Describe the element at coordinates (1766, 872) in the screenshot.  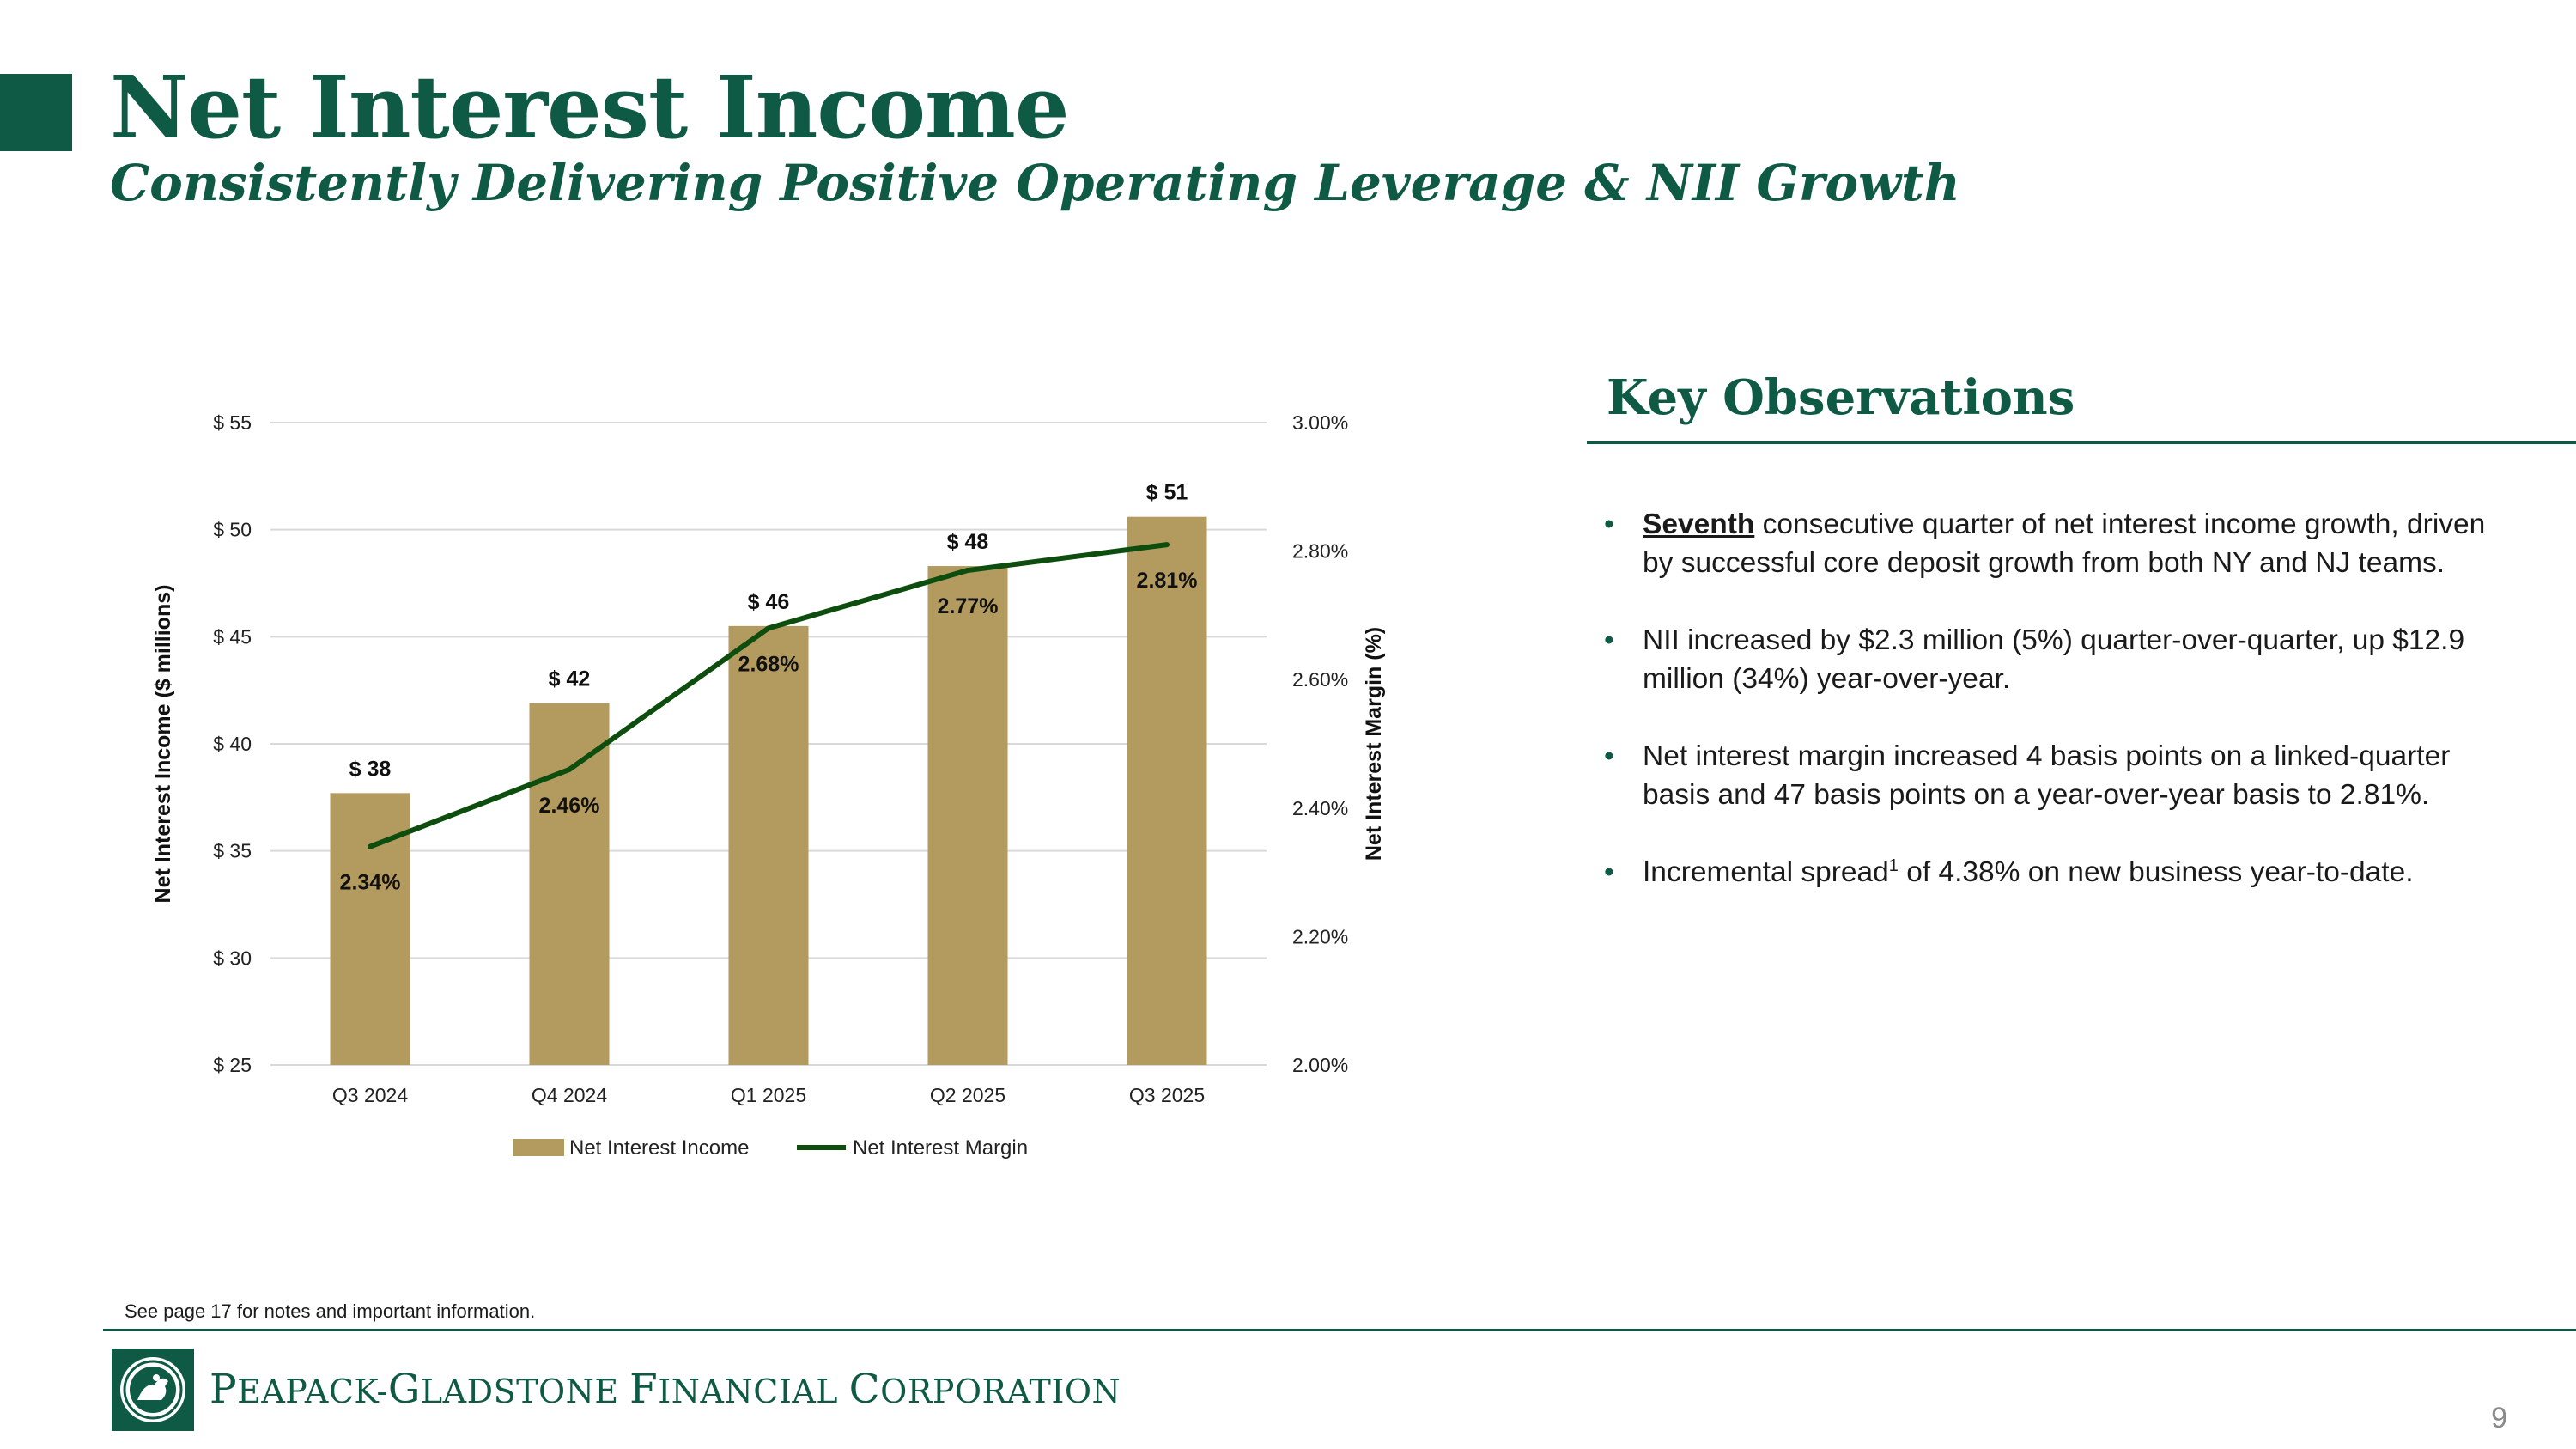
I see `observation-text: Incremental spread` at that location.